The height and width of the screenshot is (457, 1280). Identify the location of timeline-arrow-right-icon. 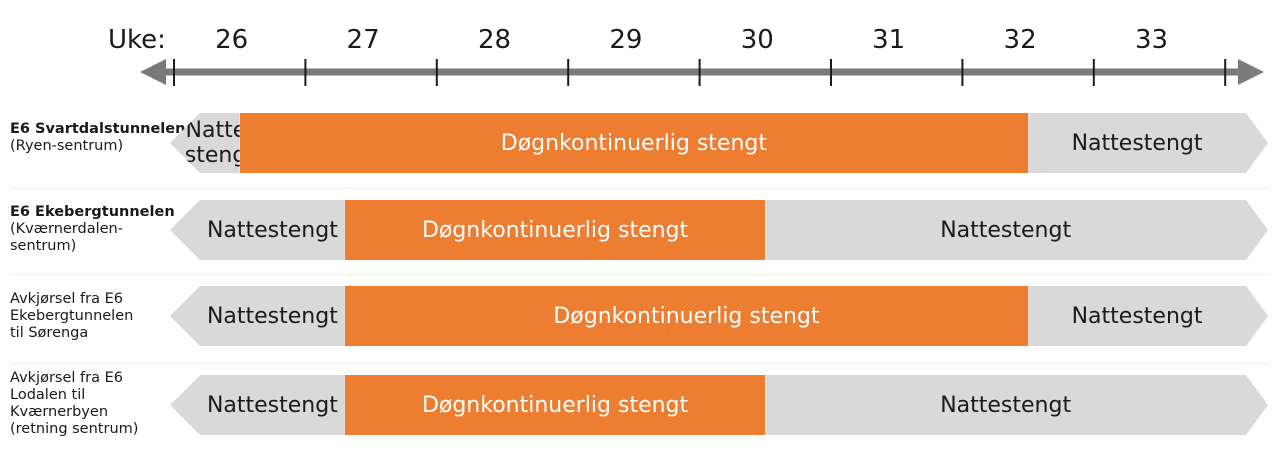
(1251, 72).